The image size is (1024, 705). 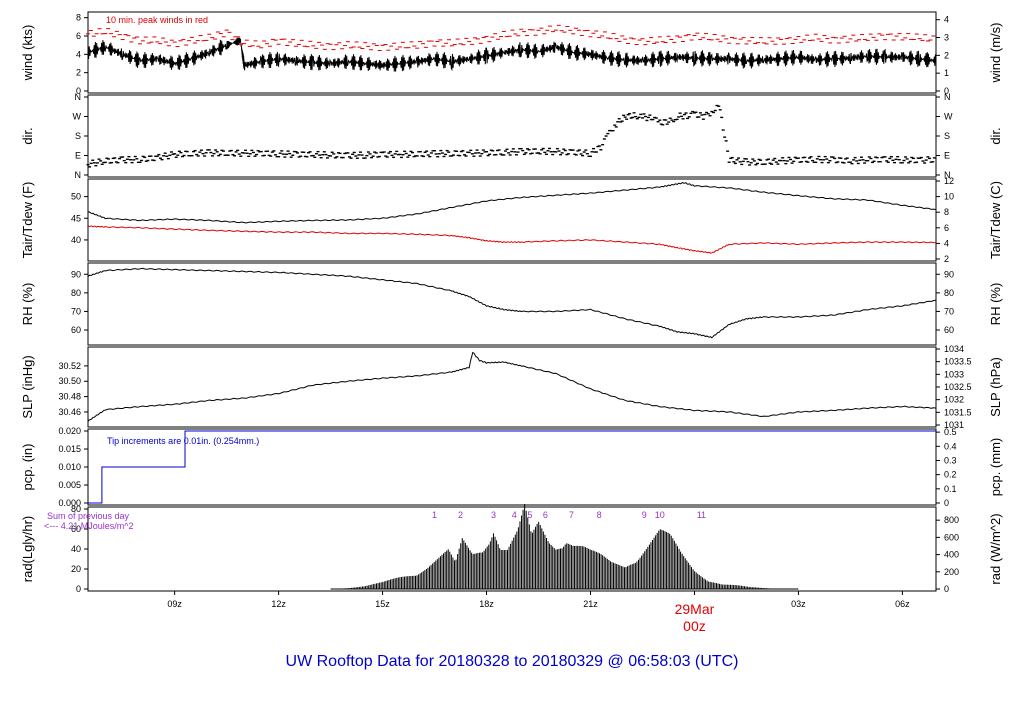 I want to click on left-axis-label: wind (kts), so click(x=27, y=53).